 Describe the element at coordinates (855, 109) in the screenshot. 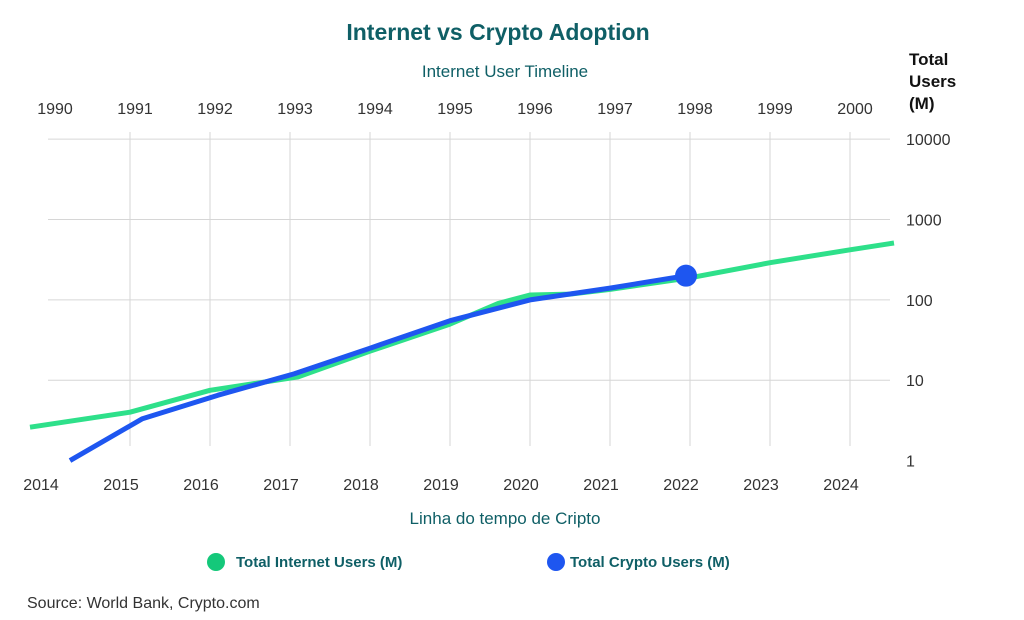

I see `top-axis-tick-label: 2000` at that location.